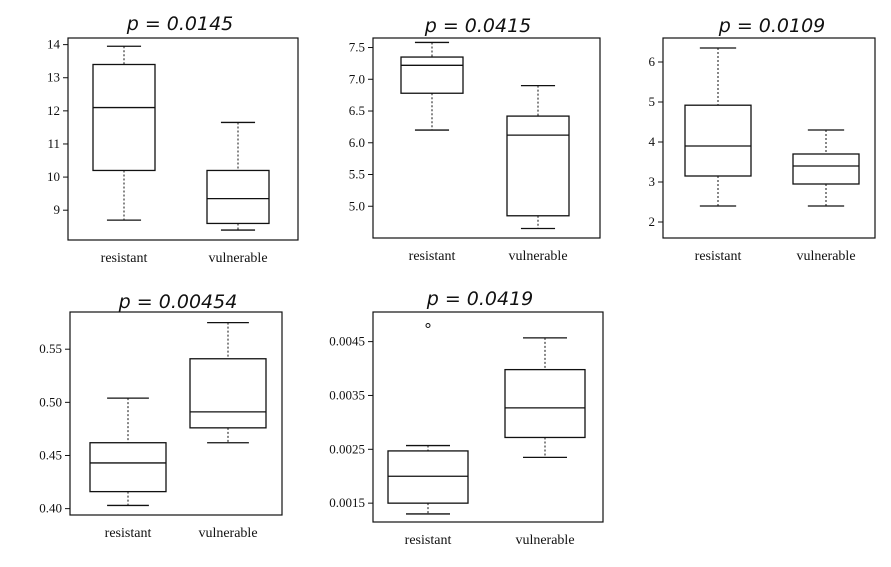  What do you see at coordinates (357, 47) in the screenshot?
I see `y-tick-label: 7.5` at bounding box center [357, 47].